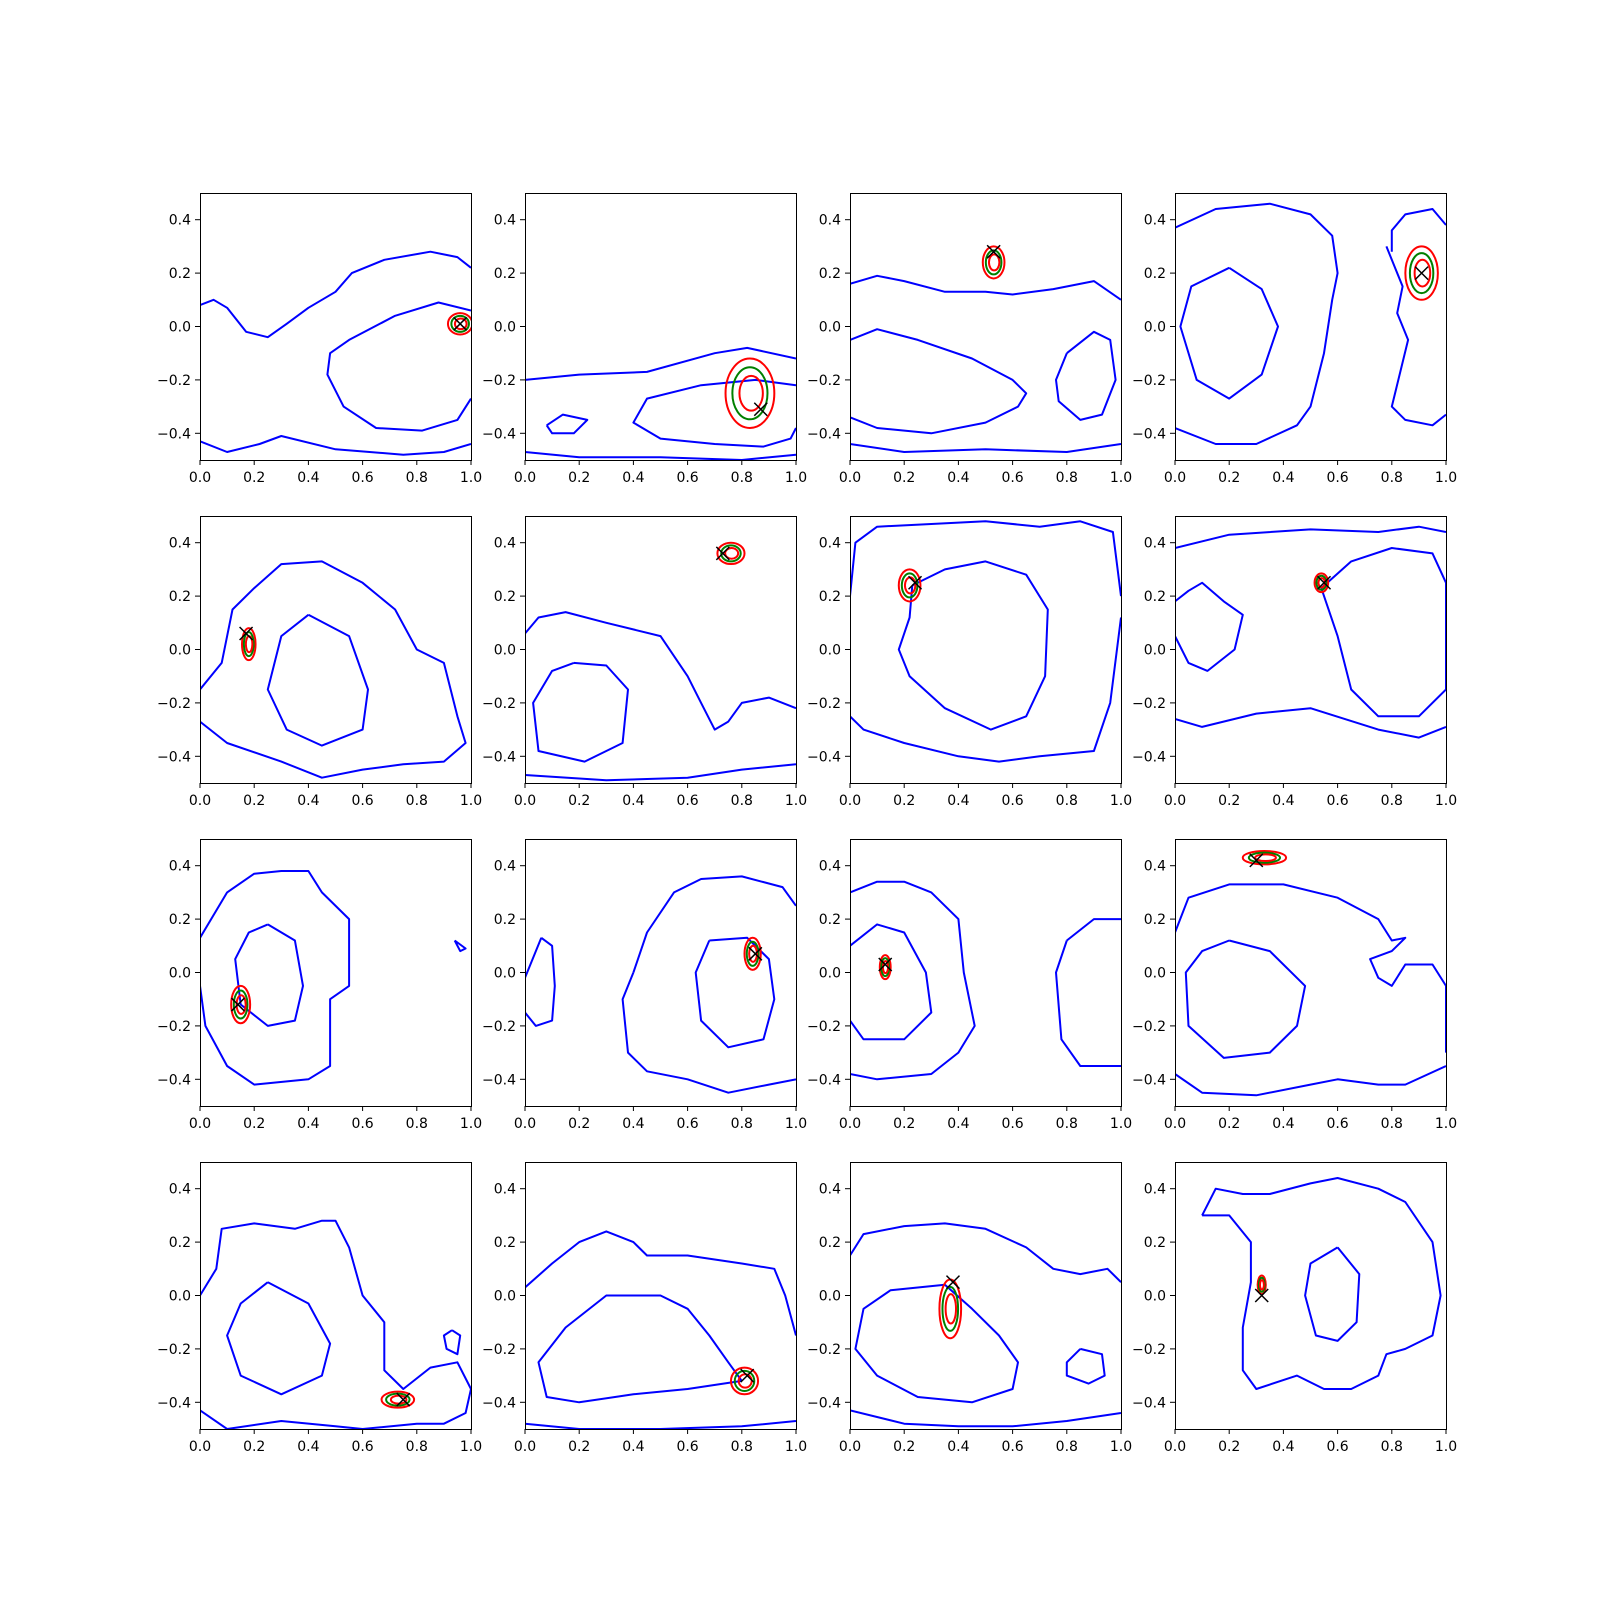 The width and height of the screenshot is (1600, 1600). What do you see at coordinates (969, 339) in the screenshot?
I see `contour-panel-3: 0.0 0.2 0.4 0.6 0.8 1.0 0.4 0.2 0.0 −0.2 −0.4` at bounding box center [969, 339].